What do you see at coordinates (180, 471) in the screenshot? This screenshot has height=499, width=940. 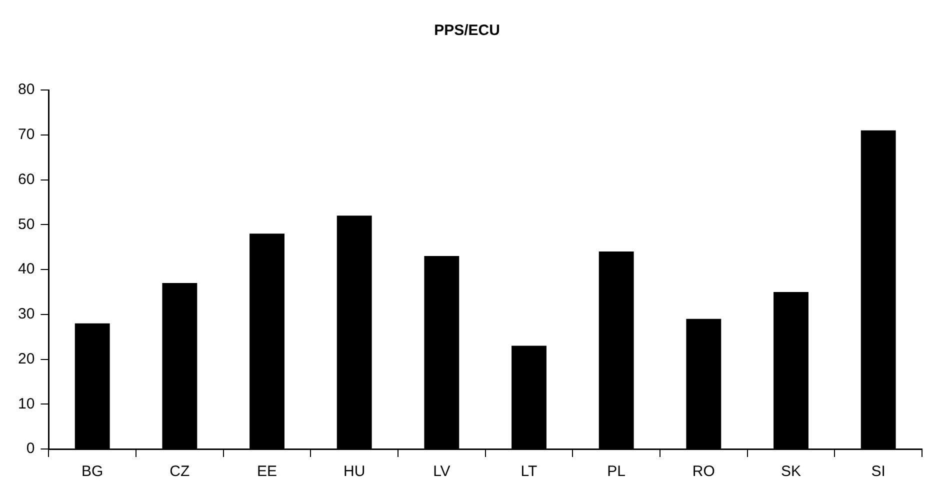 I see `x-tick-label: CZ` at bounding box center [180, 471].